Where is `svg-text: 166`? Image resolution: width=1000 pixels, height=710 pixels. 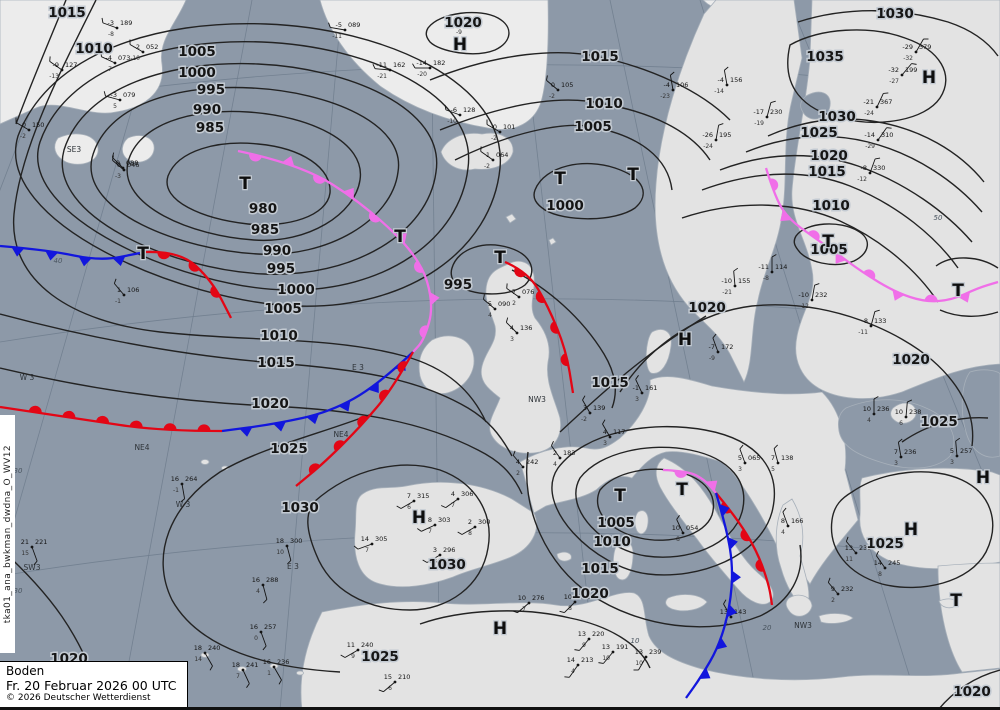 svg-text: 166 is located at coordinates (797, 521).